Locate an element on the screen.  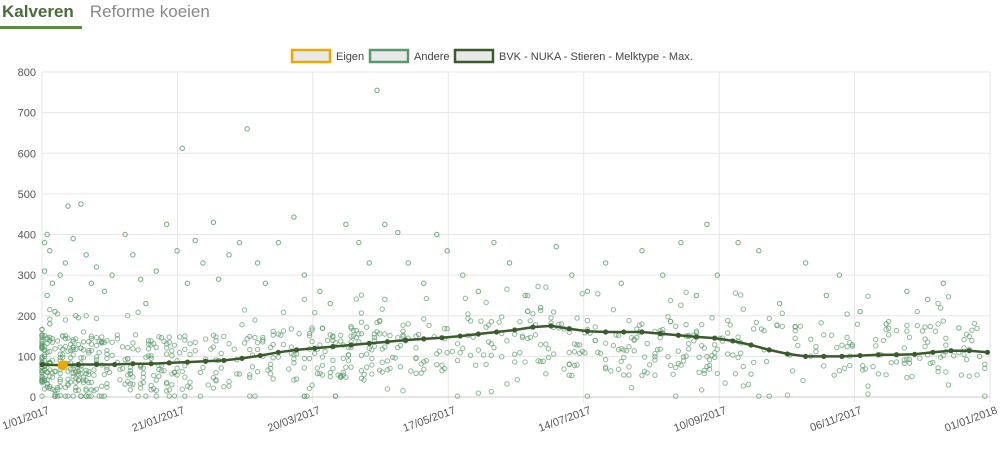
y-axis-ticks: 0 100 200 300 400 500 600 700 800 is located at coordinates (27, 235).